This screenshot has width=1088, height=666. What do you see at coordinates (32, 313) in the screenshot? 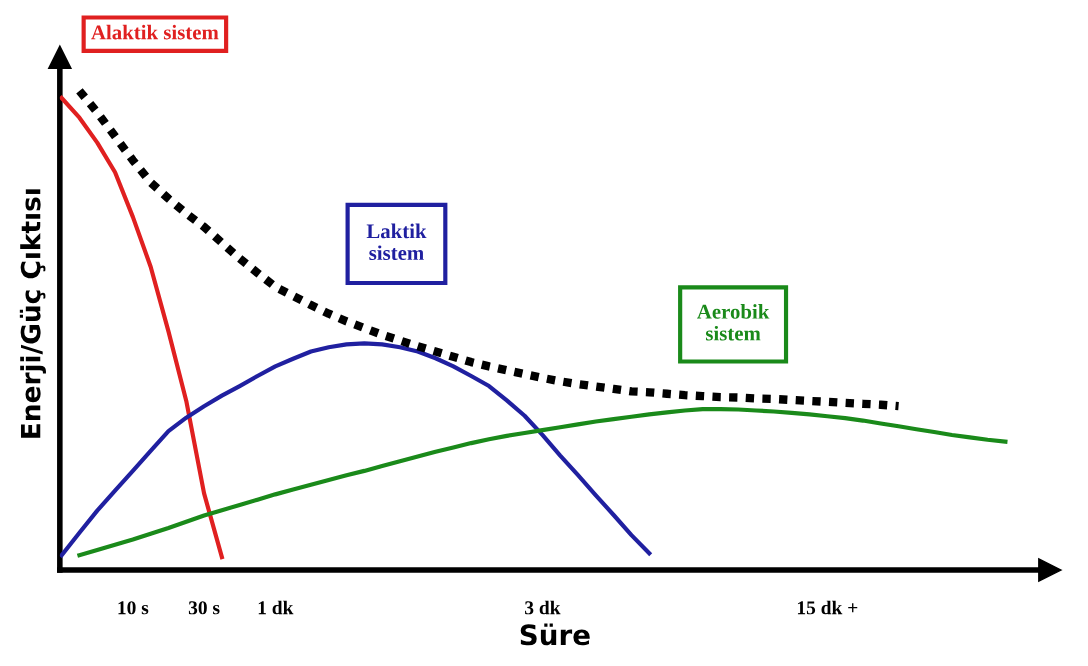
I see `y-axis-title: Enerji/Güç Çıktısı` at bounding box center [32, 313].